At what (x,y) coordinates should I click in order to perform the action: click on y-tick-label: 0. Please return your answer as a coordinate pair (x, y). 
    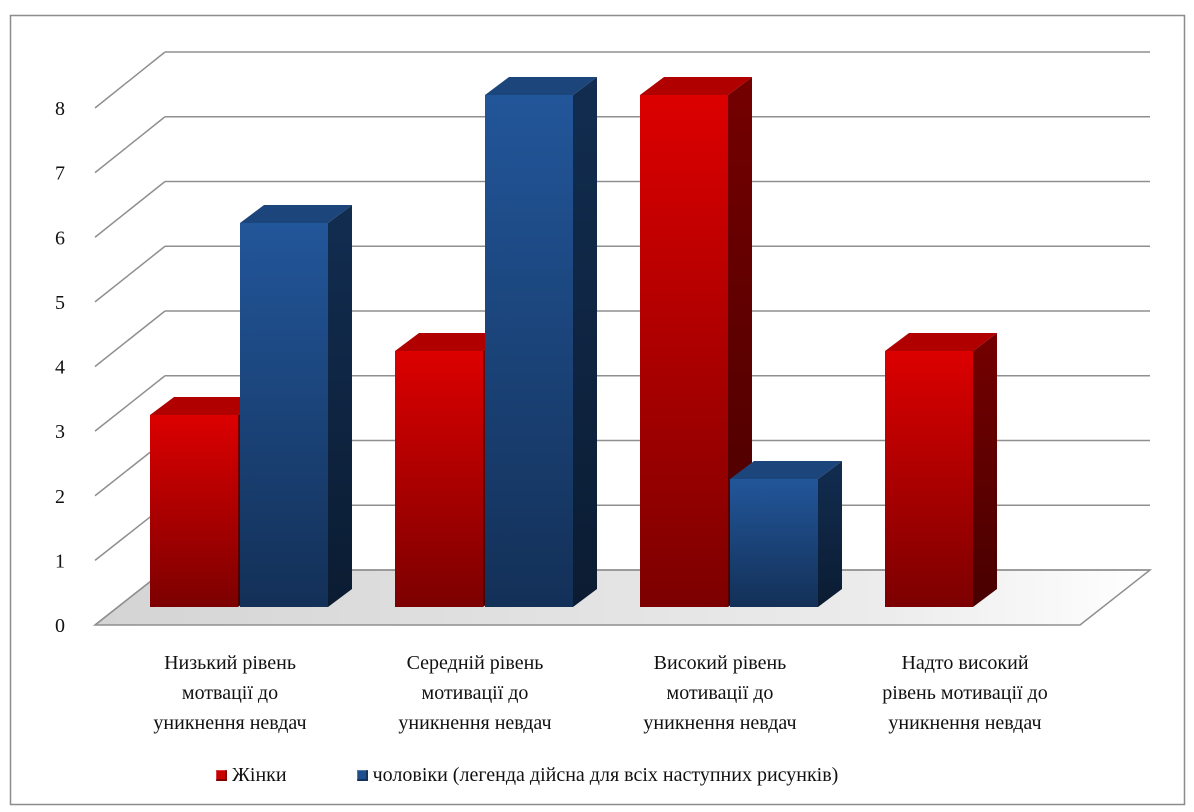
    Looking at the image, I should click on (60, 626).